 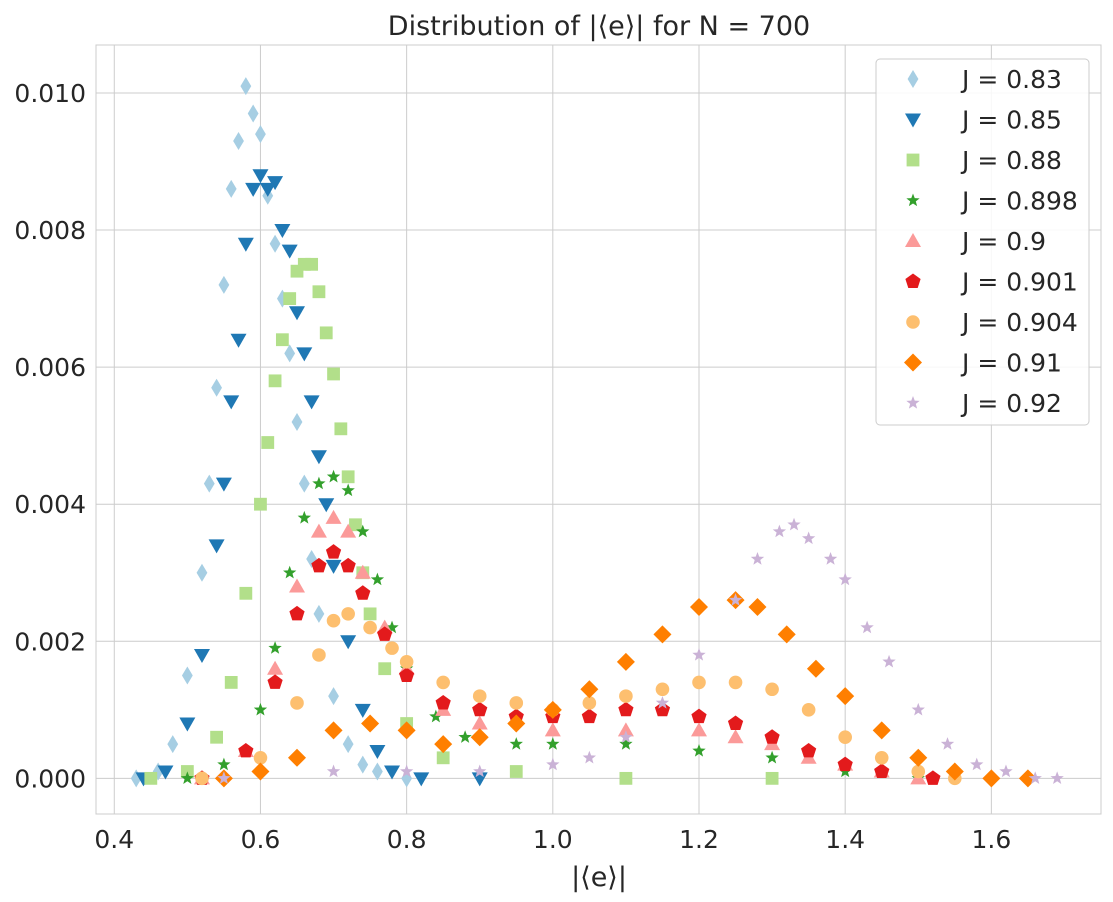 What do you see at coordinates (50, 641) in the screenshot?
I see `y-tick-label: 0.002` at bounding box center [50, 641].